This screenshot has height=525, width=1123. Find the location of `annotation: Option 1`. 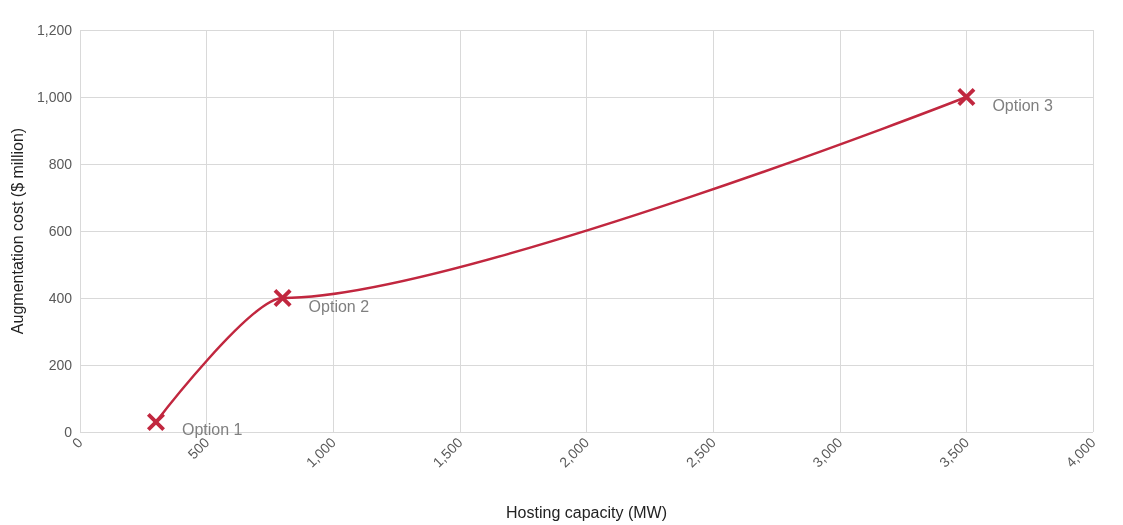

annotation: Option 1 is located at coordinates (212, 430).